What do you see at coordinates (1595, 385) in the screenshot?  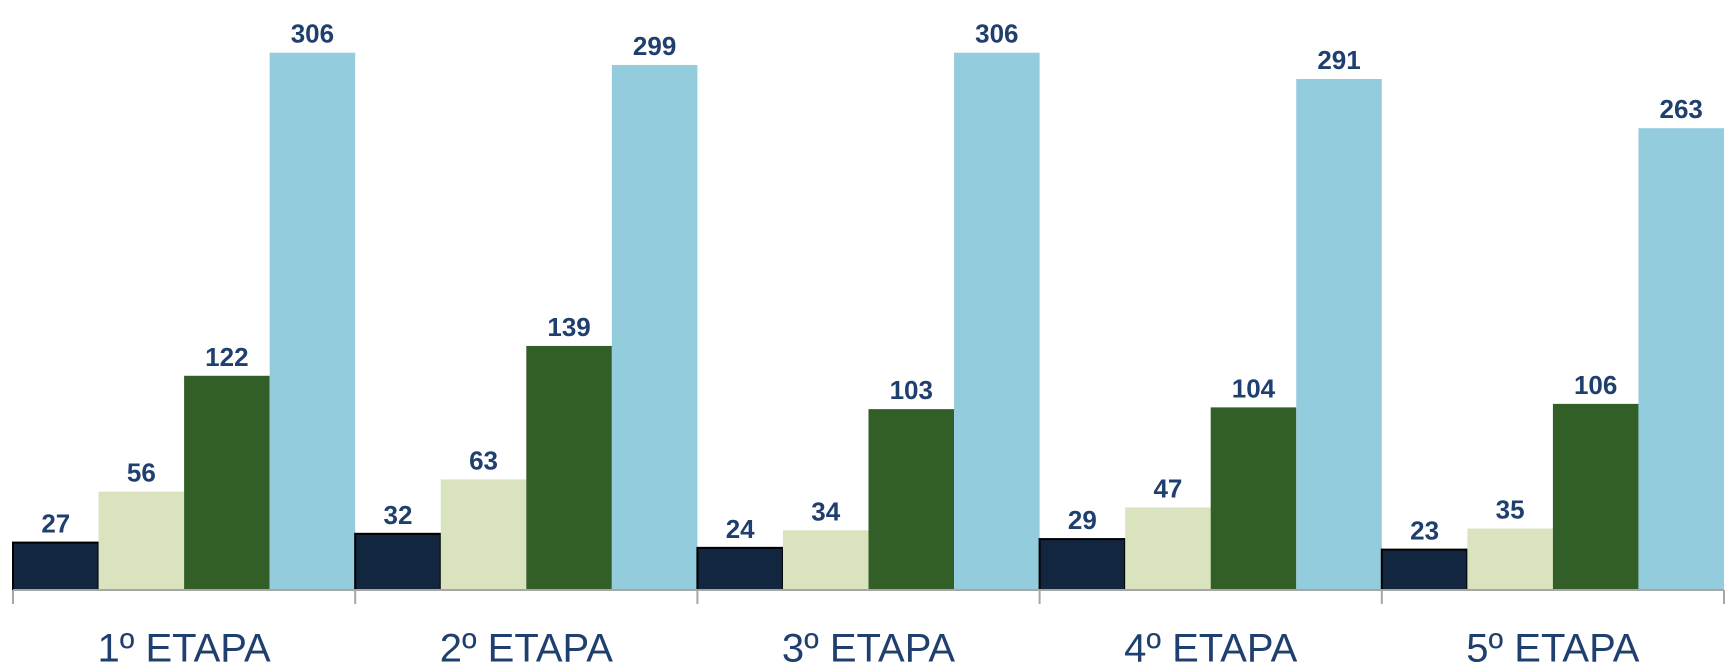 I see `value-label: 106` at bounding box center [1595, 385].